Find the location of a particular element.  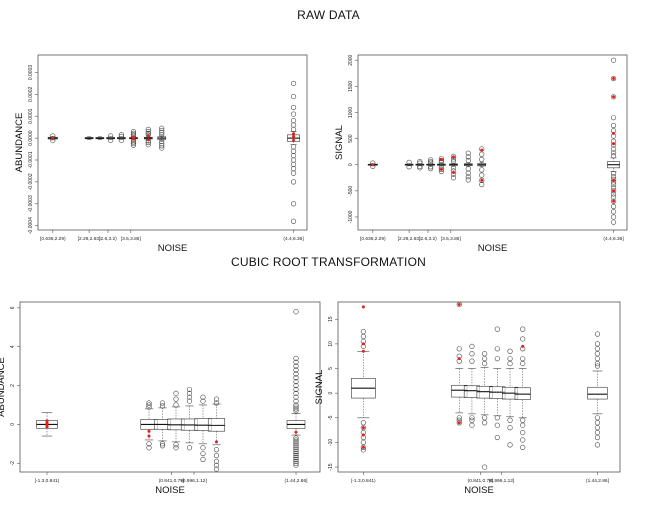

x-tick-label: (0.841,0.79] is located at coordinates (481, 481).